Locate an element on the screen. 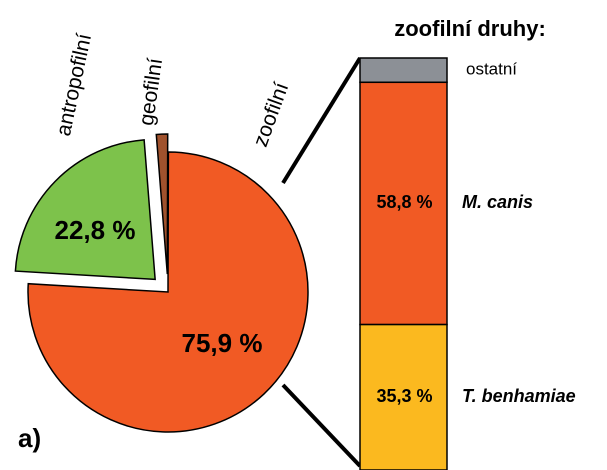 The height and width of the screenshot is (470, 607). category-label: T. benhamiae is located at coordinates (519, 396).